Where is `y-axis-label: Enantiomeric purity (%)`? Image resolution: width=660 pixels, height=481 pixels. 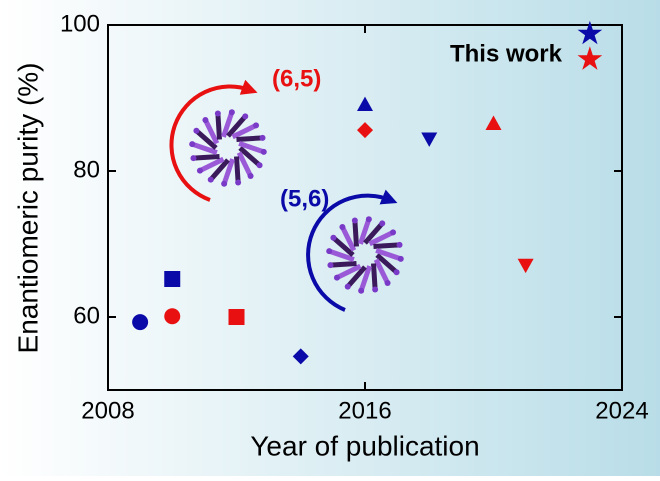 y-axis-label: Enantiomeric purity (%) is located at coordinates (27, 208).